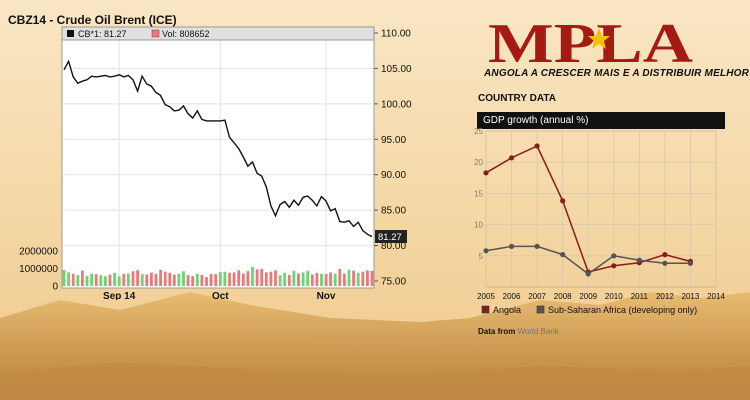 This screenshot has width=750, height=400. What do you see at coordinates (497, 331) in the screenshot?
I see `data-source-prefix: Data from` at bounding box center [497, 331].